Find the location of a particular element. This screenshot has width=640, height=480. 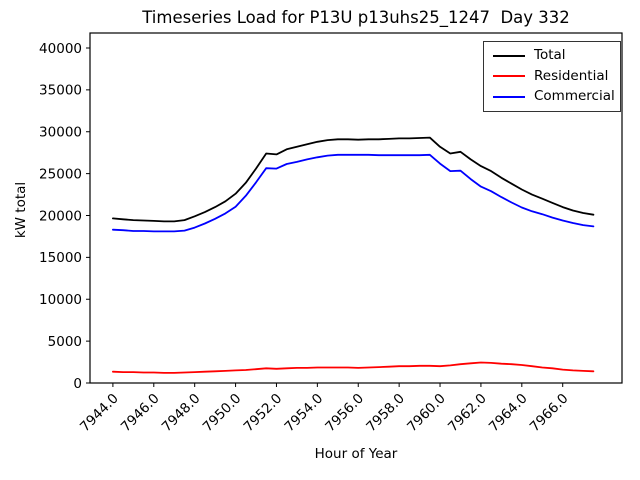

x-tick-label: 7950.0 is located at coordinates (222, 413).